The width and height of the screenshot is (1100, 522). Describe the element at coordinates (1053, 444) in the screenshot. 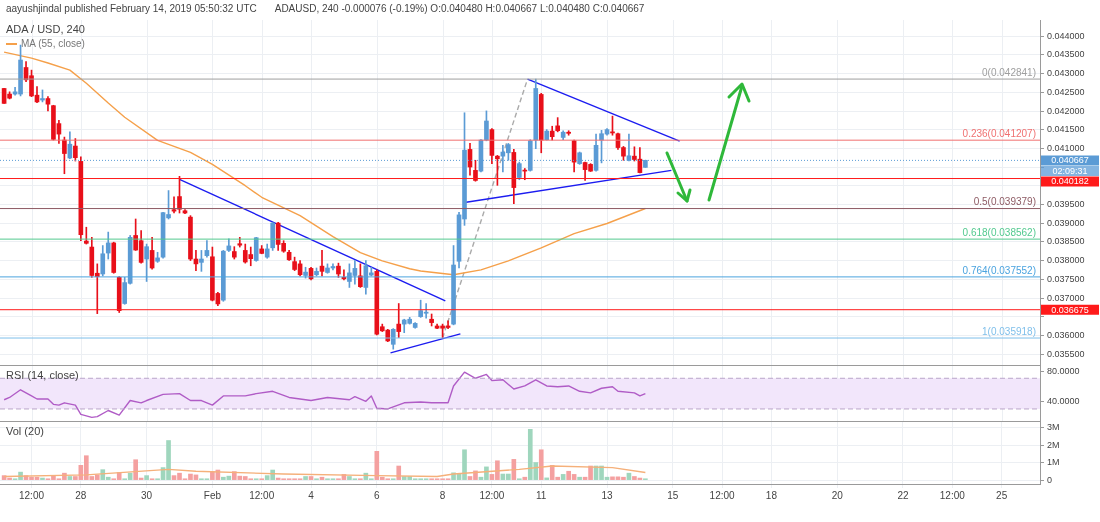

I see `y-tick-label: 2M` at that location.